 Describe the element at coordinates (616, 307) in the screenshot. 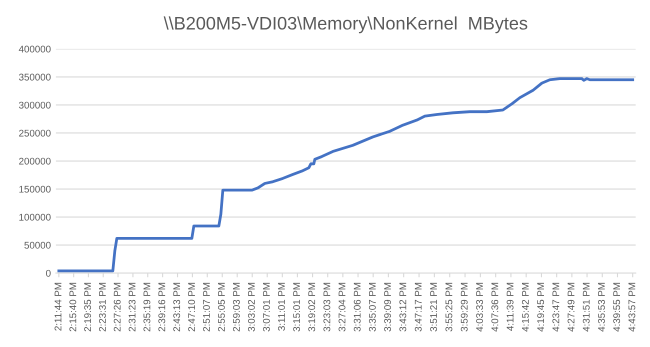

I see `x-tick-label: 4:39:55 PM` at that location.